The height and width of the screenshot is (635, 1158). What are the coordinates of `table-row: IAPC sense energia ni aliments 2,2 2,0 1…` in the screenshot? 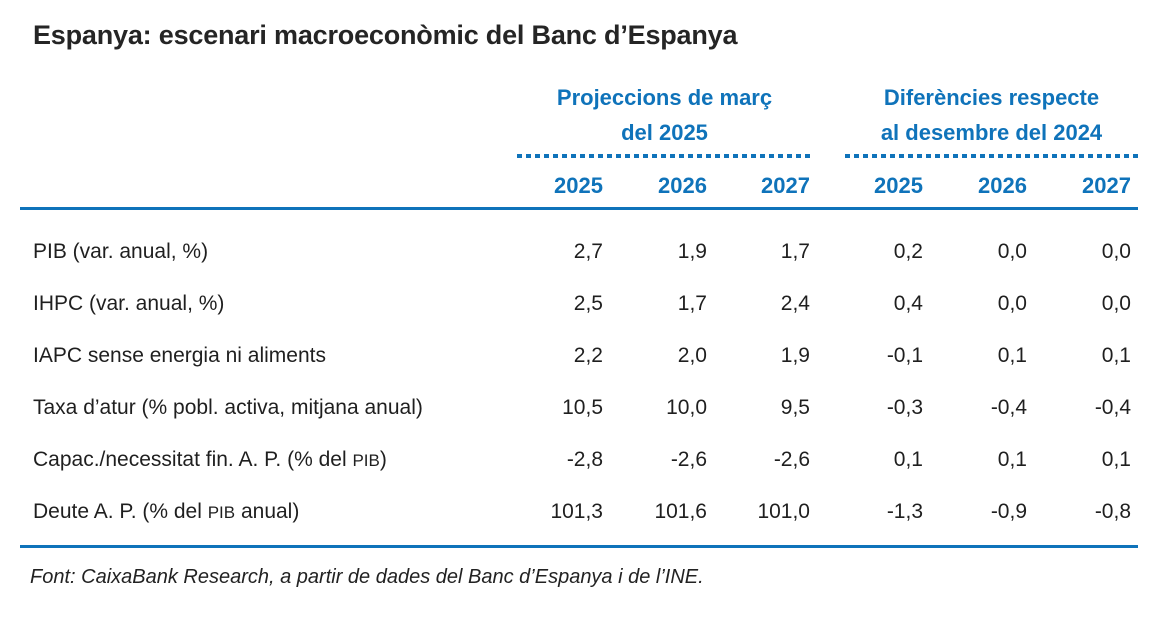 It's located at (579, 356).